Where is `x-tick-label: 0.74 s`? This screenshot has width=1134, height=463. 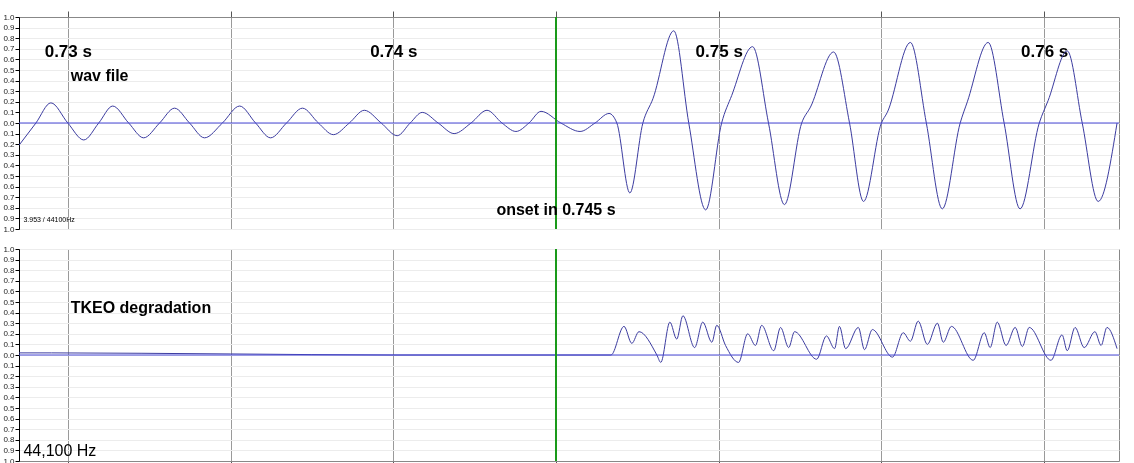
x-tick-label: 0.74 s is located at coordinates (394, 51).